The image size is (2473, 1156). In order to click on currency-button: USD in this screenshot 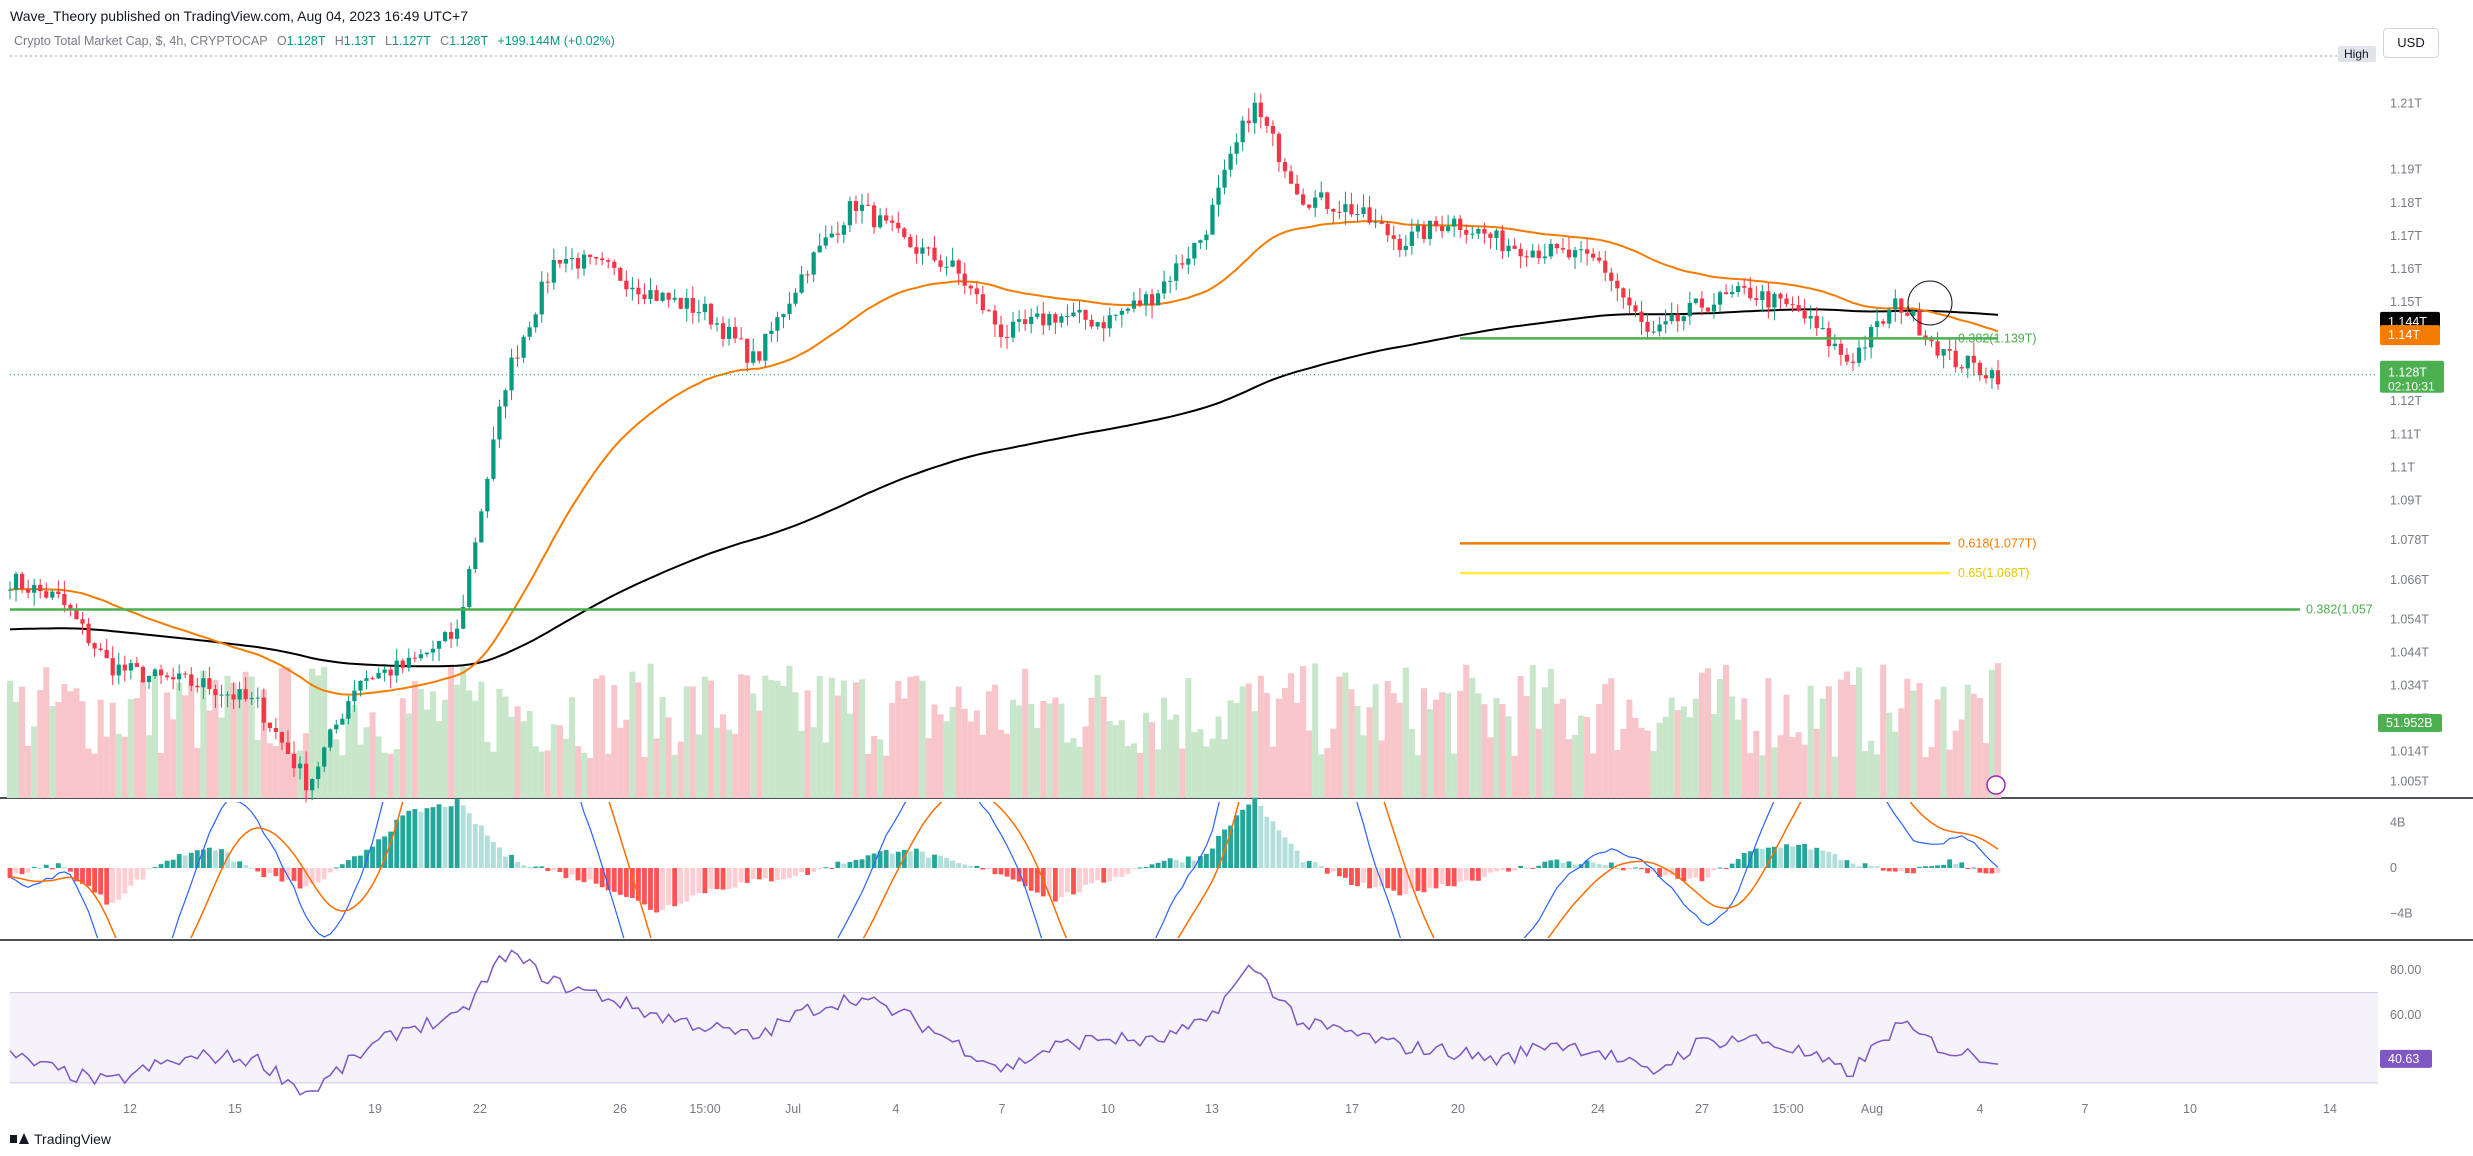, I will do `click(2411, 43)`.